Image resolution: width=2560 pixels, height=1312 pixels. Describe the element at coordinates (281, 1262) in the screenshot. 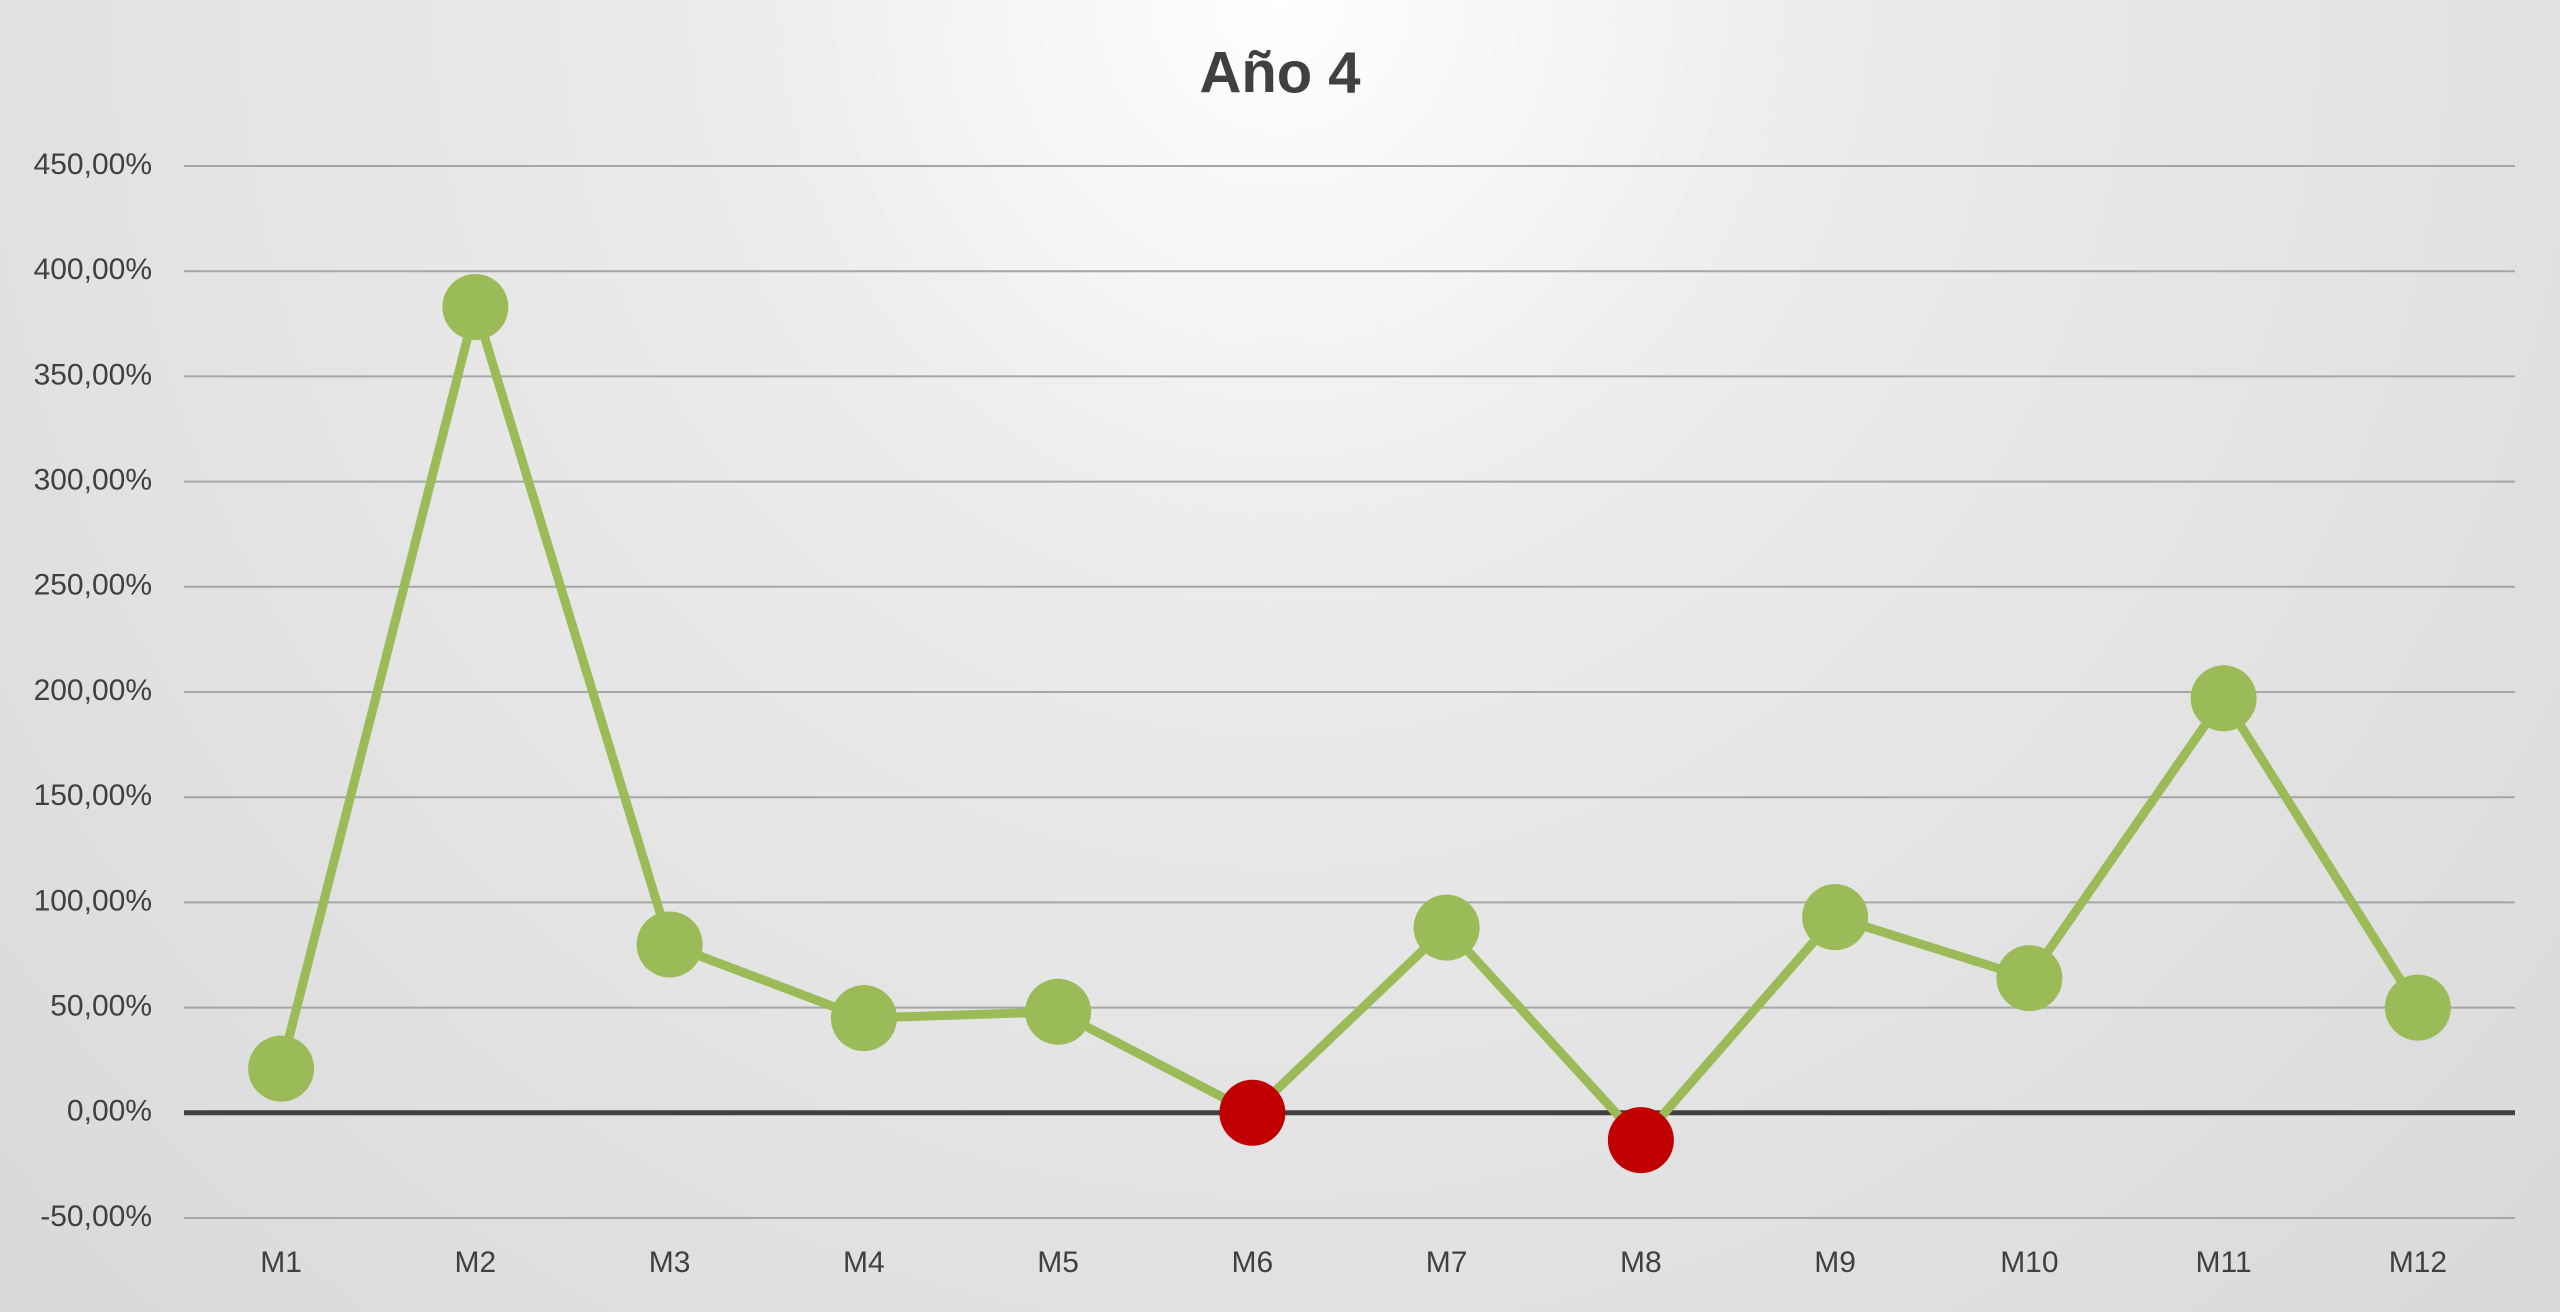

I see `x-tick-label: M1` at that location.